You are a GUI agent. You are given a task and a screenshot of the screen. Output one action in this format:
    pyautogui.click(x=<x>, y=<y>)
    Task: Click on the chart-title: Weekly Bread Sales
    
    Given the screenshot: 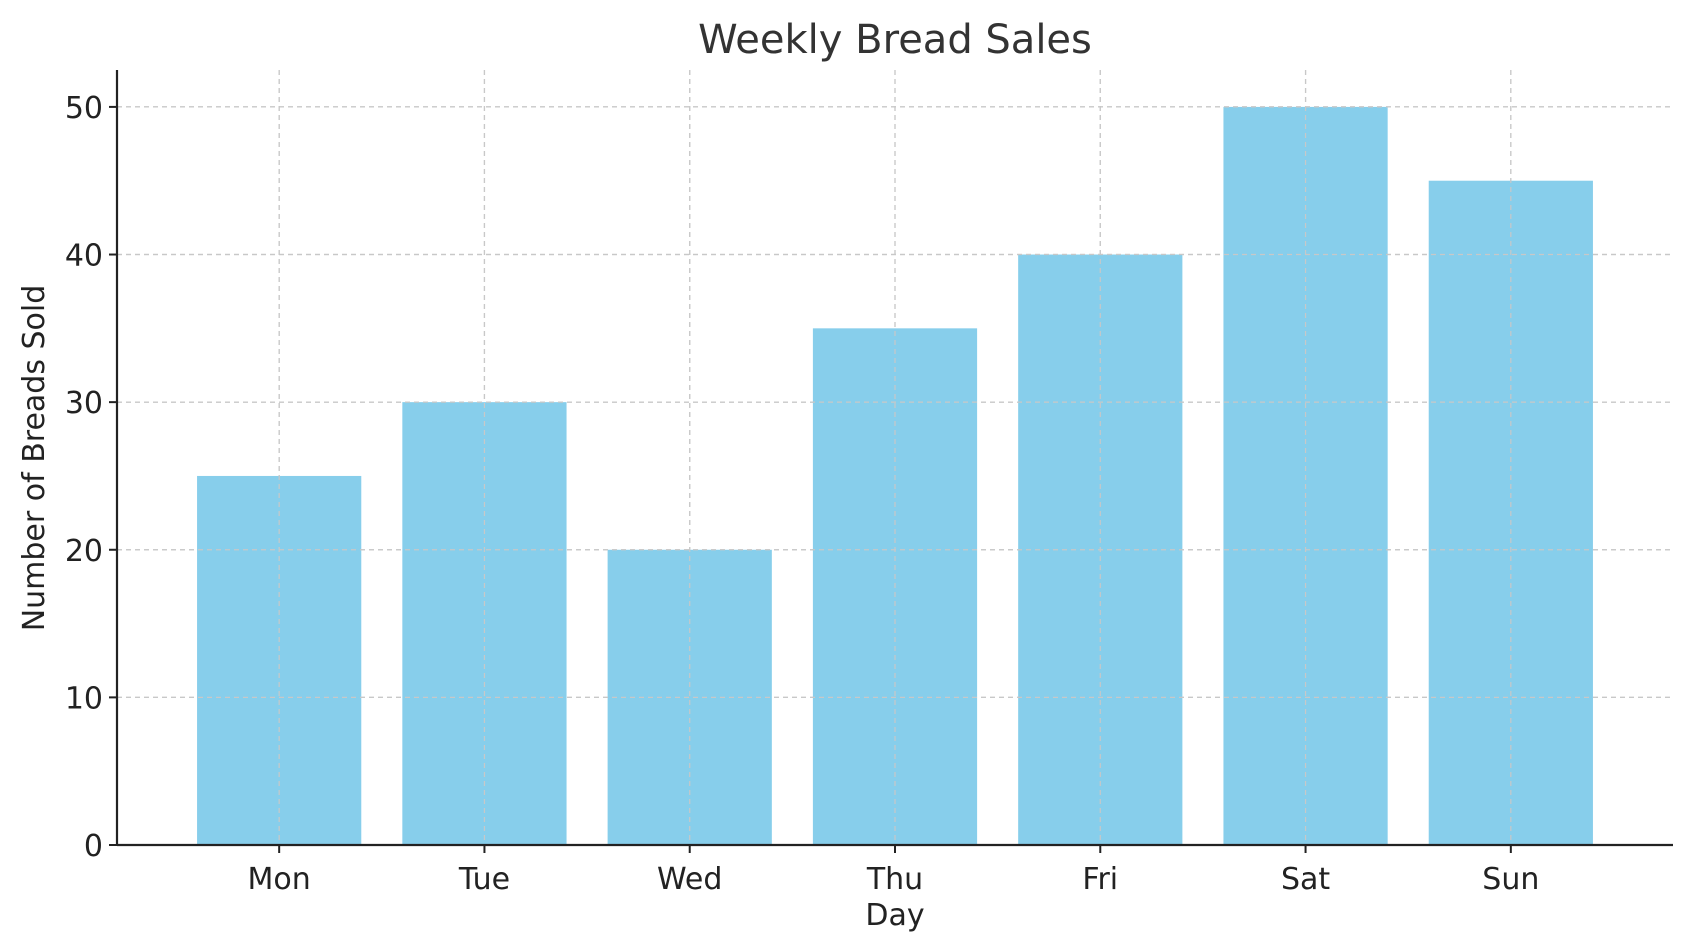 What is the action you would take?
    pyautogui.click(x=895, y=40)
    